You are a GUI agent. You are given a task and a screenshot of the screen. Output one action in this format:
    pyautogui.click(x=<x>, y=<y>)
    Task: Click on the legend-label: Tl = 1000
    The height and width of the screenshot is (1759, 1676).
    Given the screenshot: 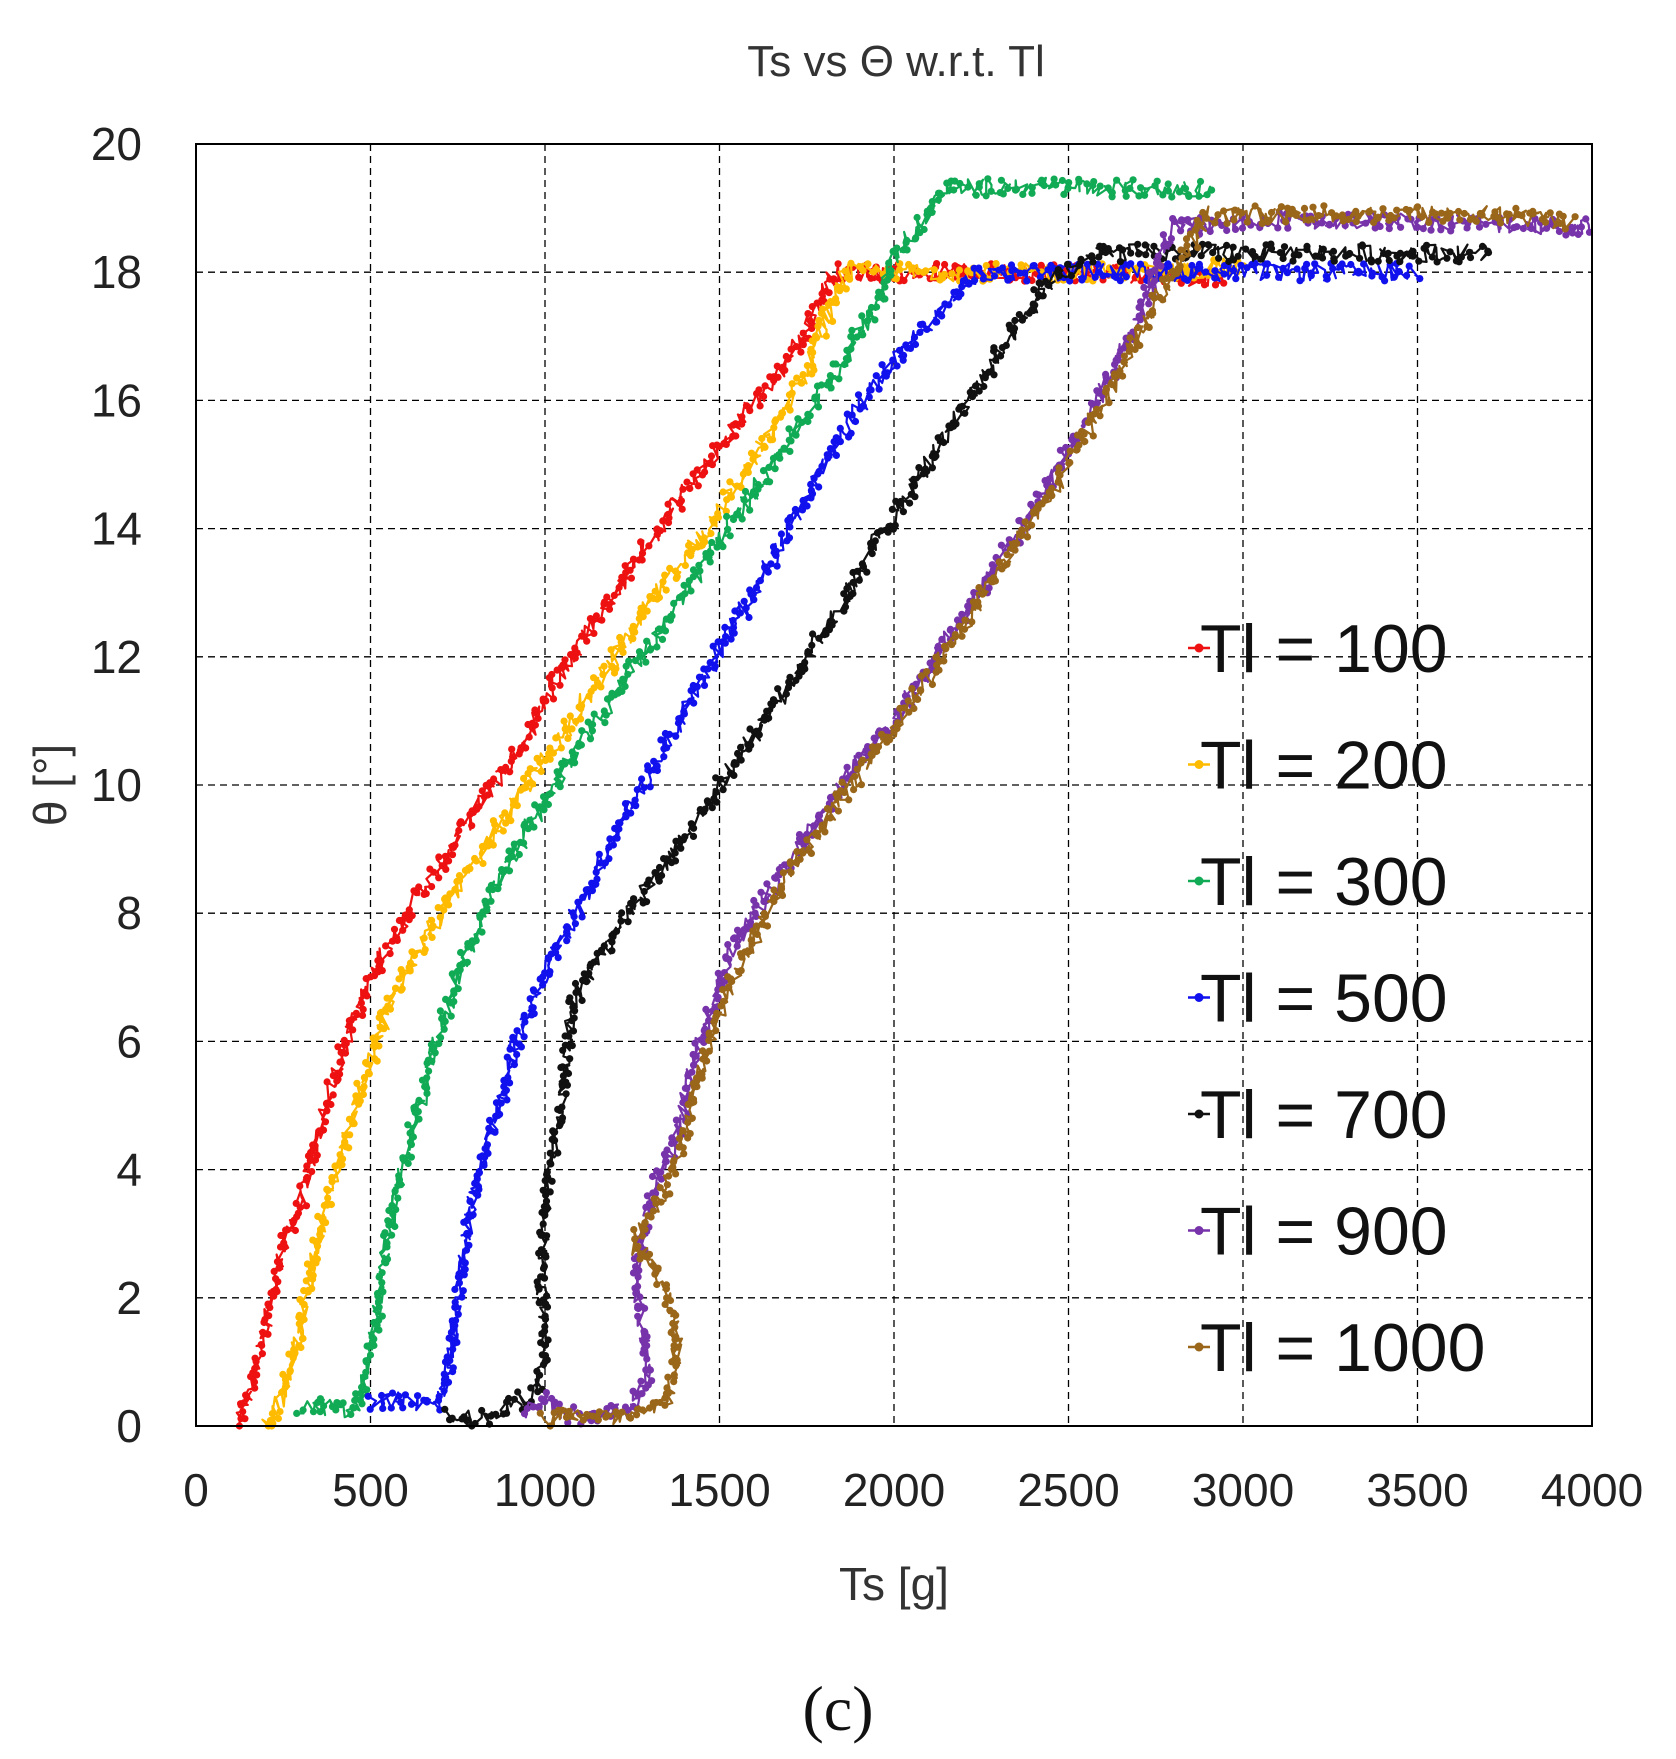 What is the action you would take?
    pyautogui.click(x=1342, y=1348)
    